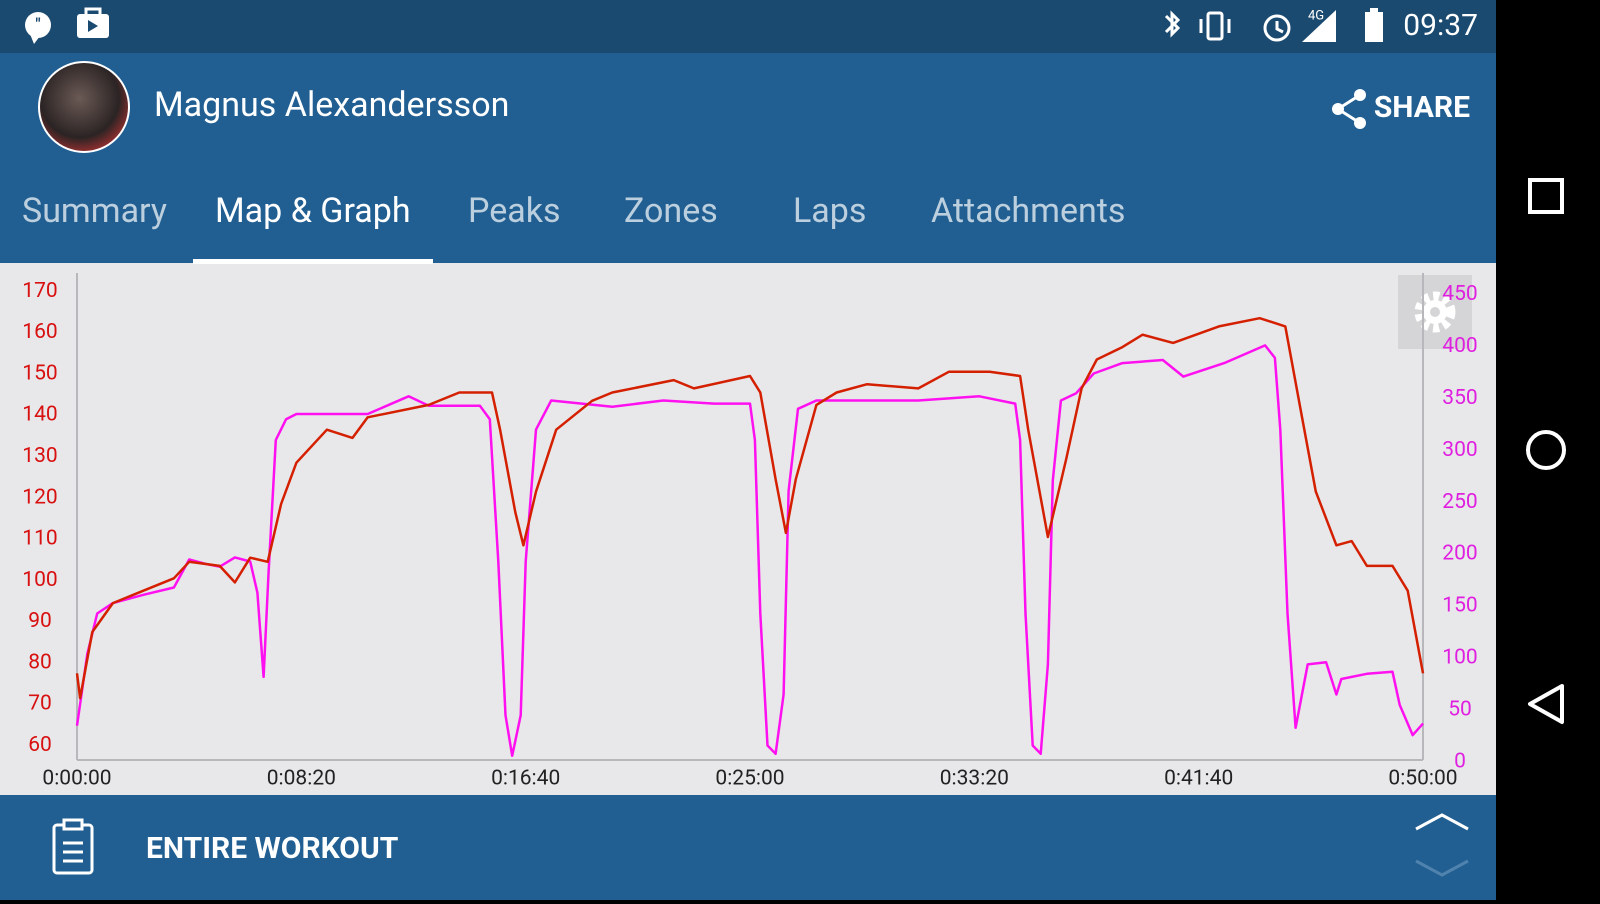 The image size is (1600, 904). What do you see at coordinates (301, 779) in the screenshot?
I see `x-tick-label: 0:08:20` at bounding box center [301, 779].